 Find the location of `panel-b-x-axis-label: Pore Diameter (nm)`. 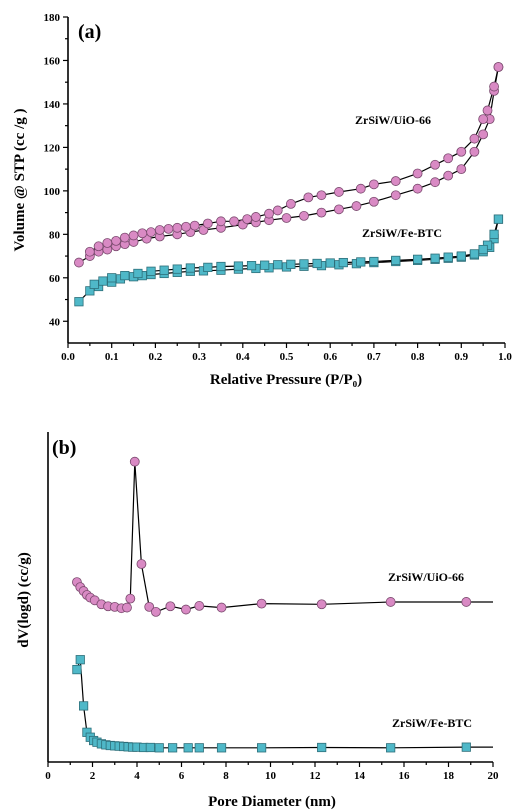

panel-b-x-axis-label: Pore Diameter (nm) is located at coordinates (272, 802).